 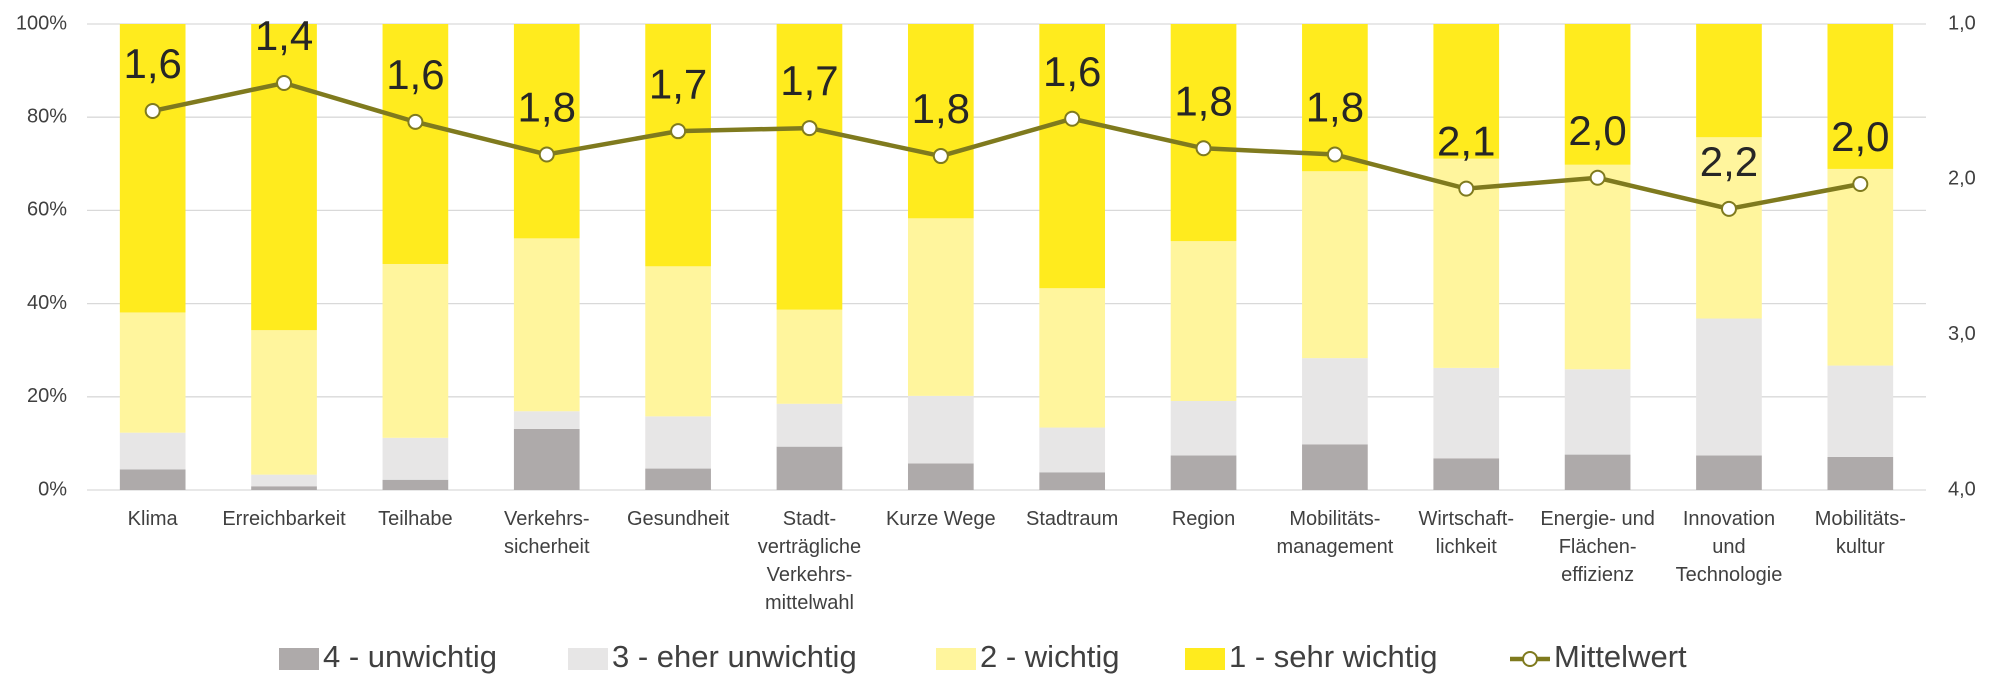 What do you see at coordinates (809, 561) in the screenshot?
I see `x-tick-label: Stadt-verträgliche Verkehrs-mittelwahl` at bounding box center [809, 561].